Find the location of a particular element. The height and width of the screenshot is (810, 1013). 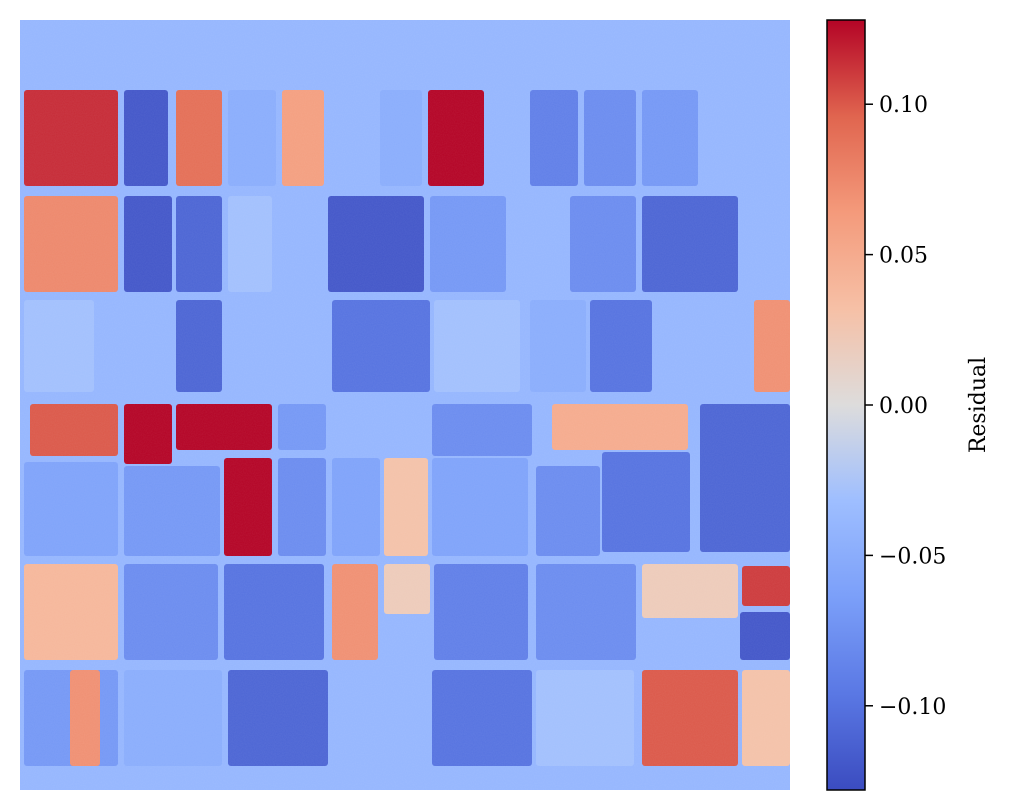

colorbar-ticks: 0.10 0.05 0.00 −0.05 −0.10 is located at coordinates (905, 406).